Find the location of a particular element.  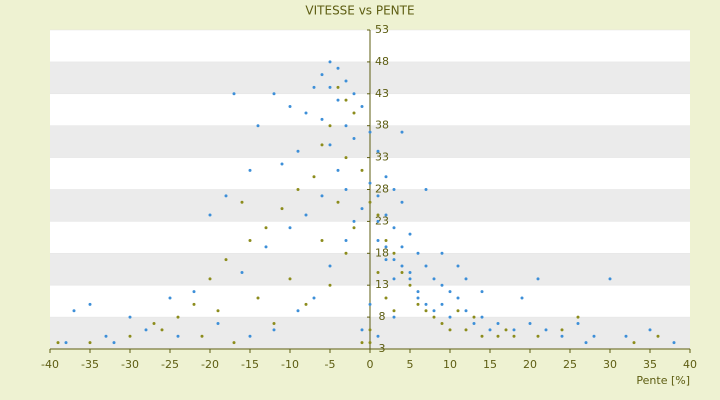

x-tick-label: 5 is located at coordinates (410, 364).